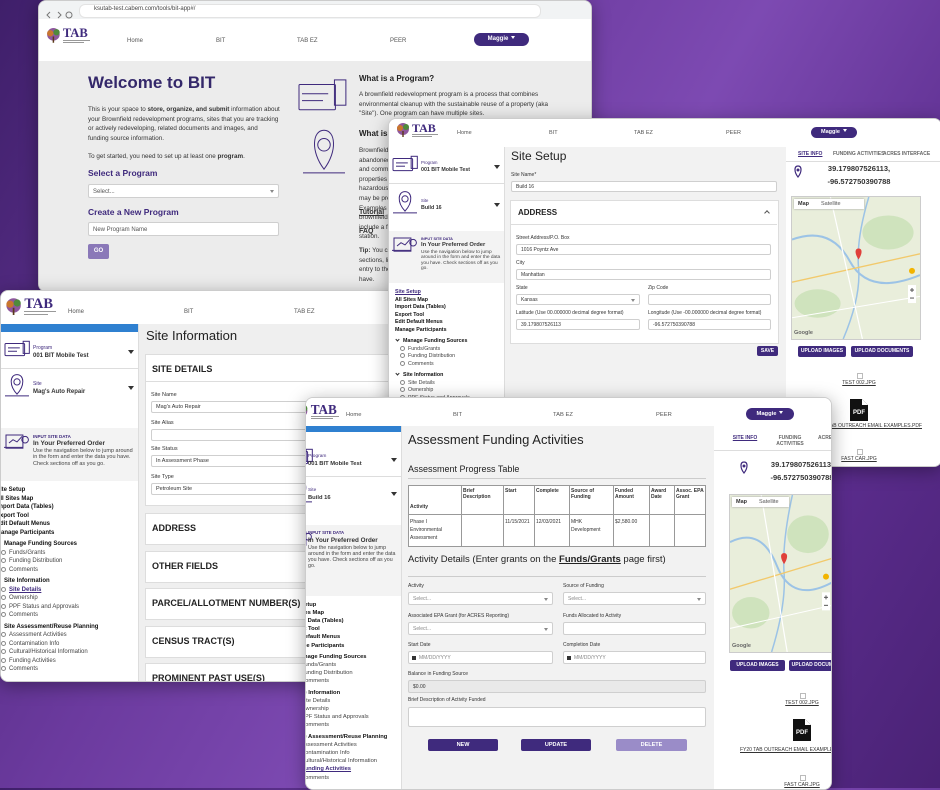 The width and height of the screenshot is (940, 790). I want to click on input: 1016 Poyntz Ave, so click(643, 249).